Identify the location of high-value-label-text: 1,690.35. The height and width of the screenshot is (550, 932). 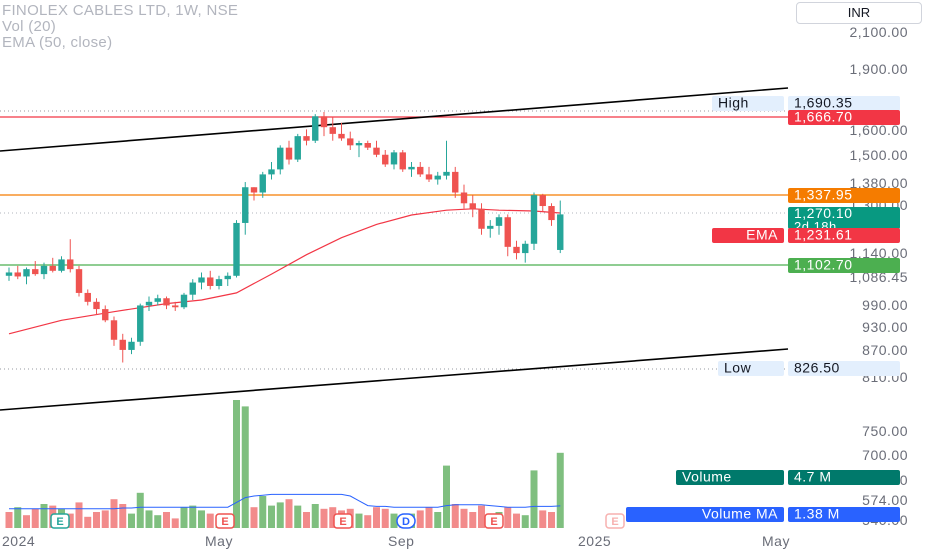
(823, 103).